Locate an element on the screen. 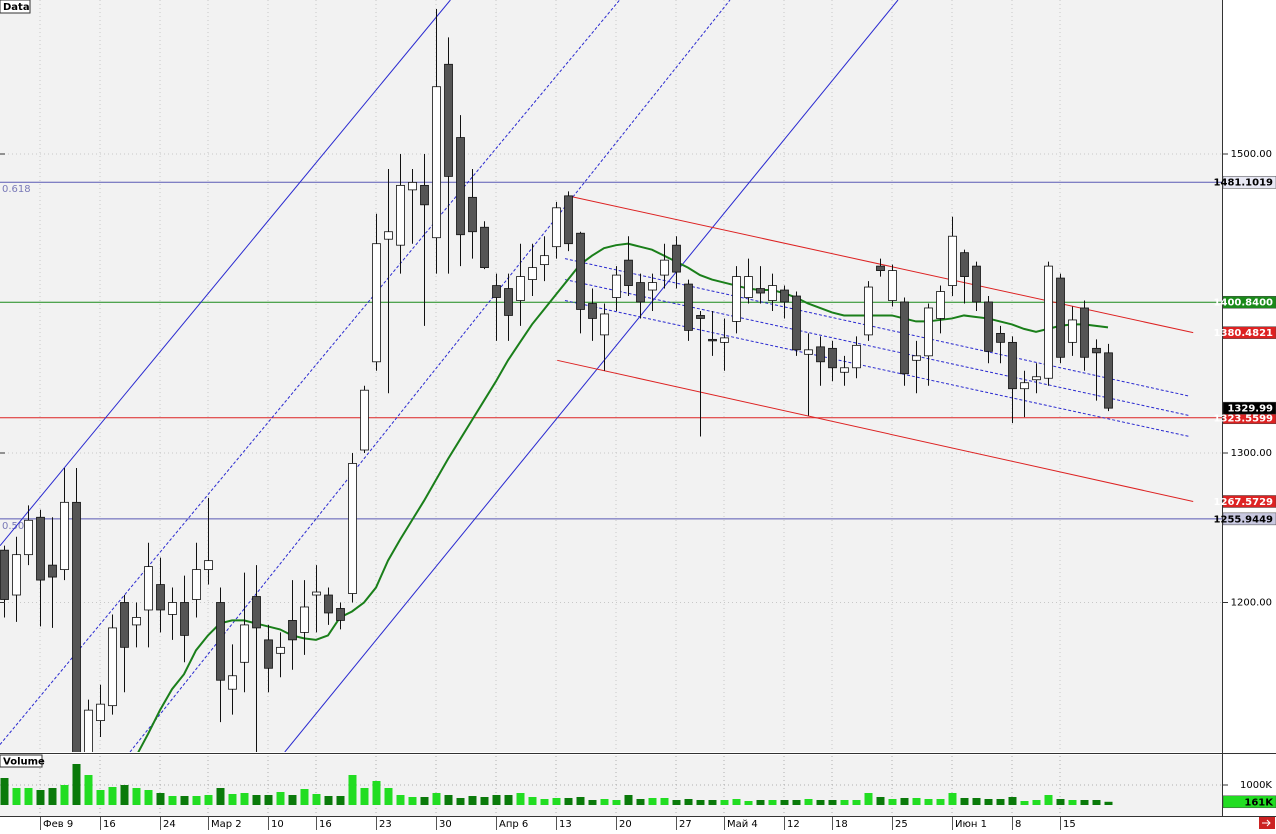 This screenshot has height=834, width=1276. x-tick-label: 12 is located at coordinates (793, 824).